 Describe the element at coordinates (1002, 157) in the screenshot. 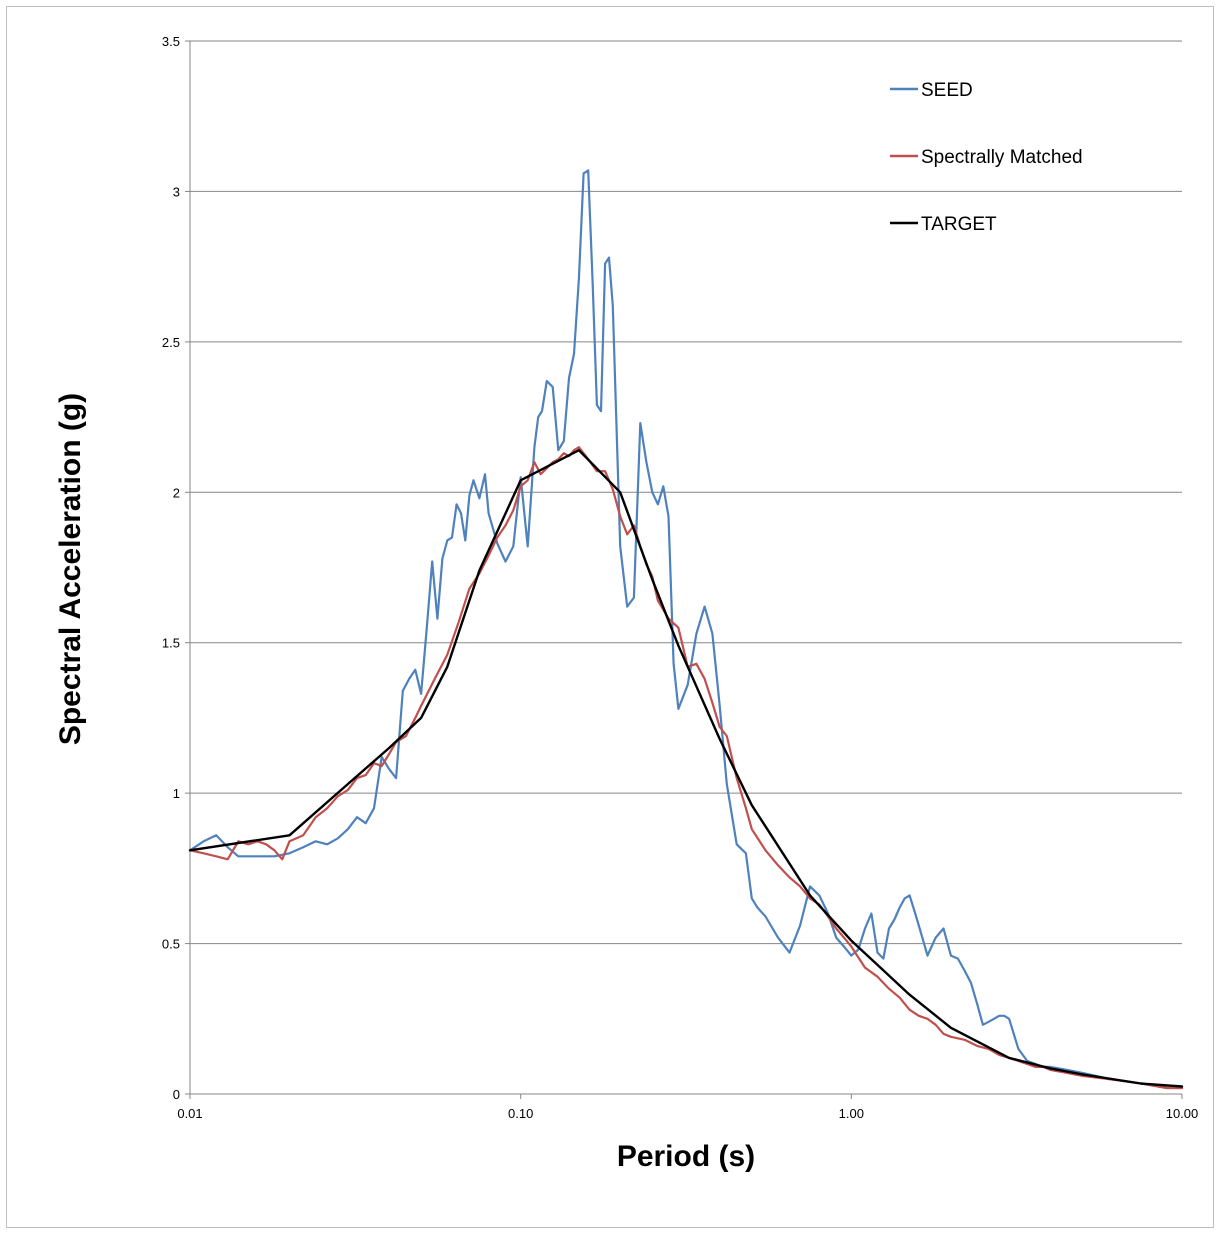

I see `legend-label-spectrally-matched: Spectrally Matched` at that location.